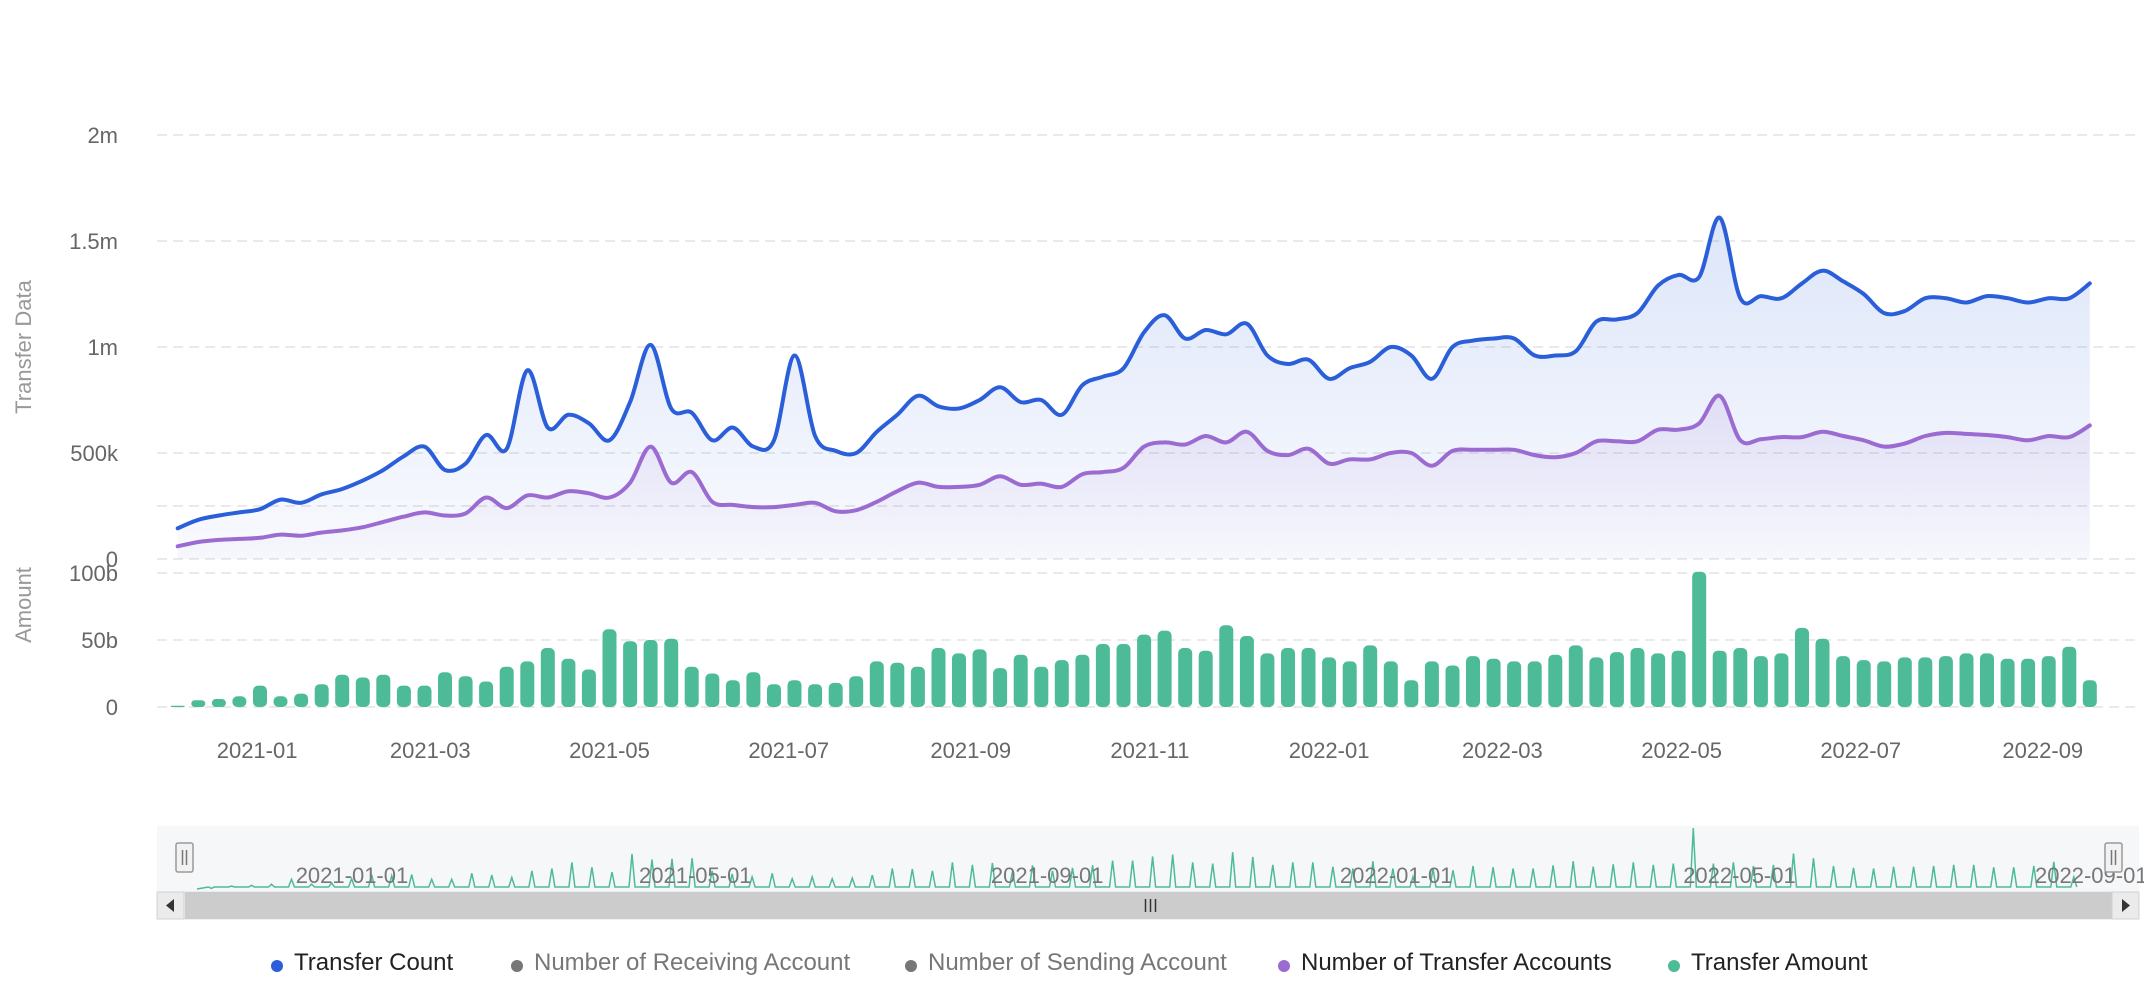 This screenshot has height=1000, width=2144. I want to click on legend-item-number-of-transfer-accounts: Number of Transfer Accounts, so click(1445, 962).